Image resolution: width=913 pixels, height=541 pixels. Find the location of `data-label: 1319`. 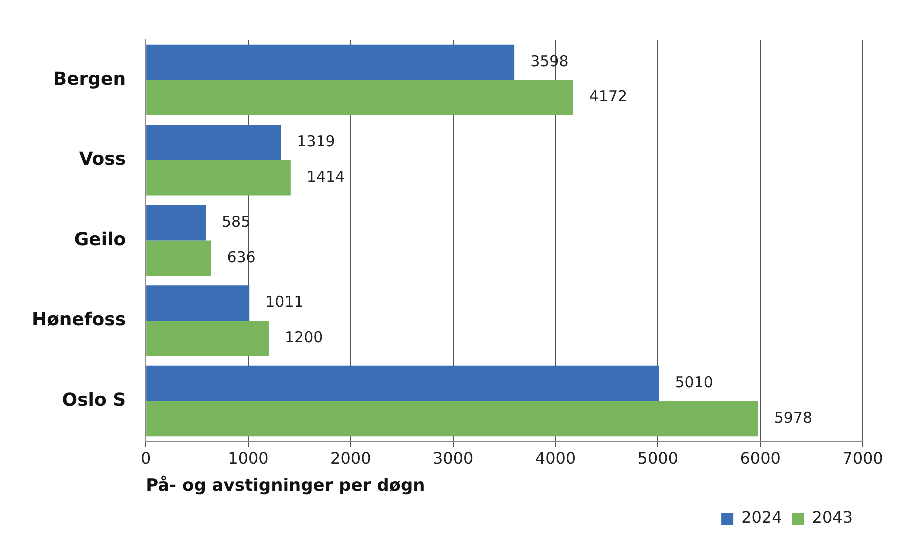

data-label: 1319 is located at coordinates (316, 141).